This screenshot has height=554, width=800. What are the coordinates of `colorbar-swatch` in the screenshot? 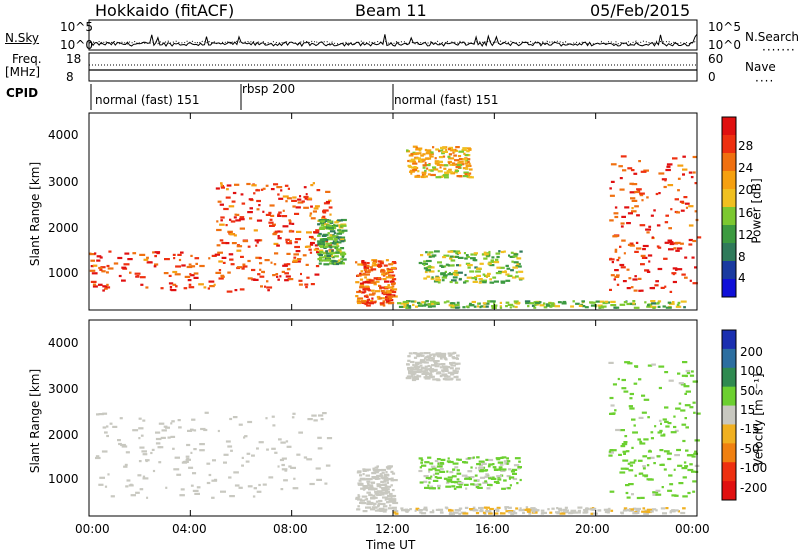 It's located at (729, 270).